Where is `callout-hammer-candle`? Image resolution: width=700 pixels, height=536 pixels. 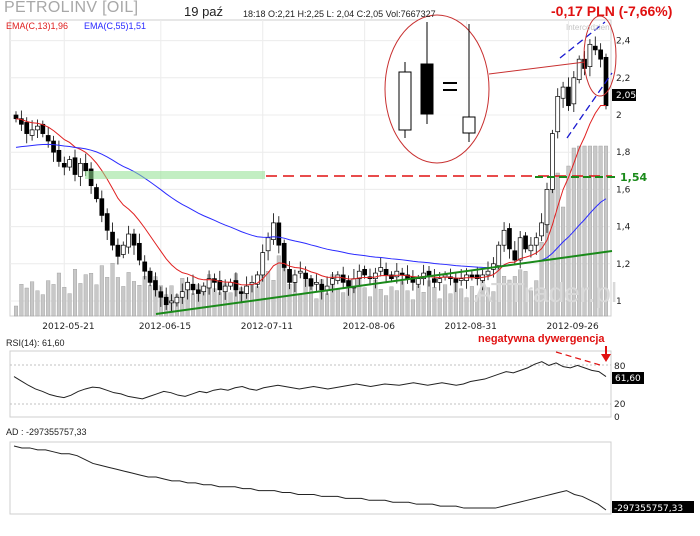 callout-hammer-candle is located at coordinates (469, 83).